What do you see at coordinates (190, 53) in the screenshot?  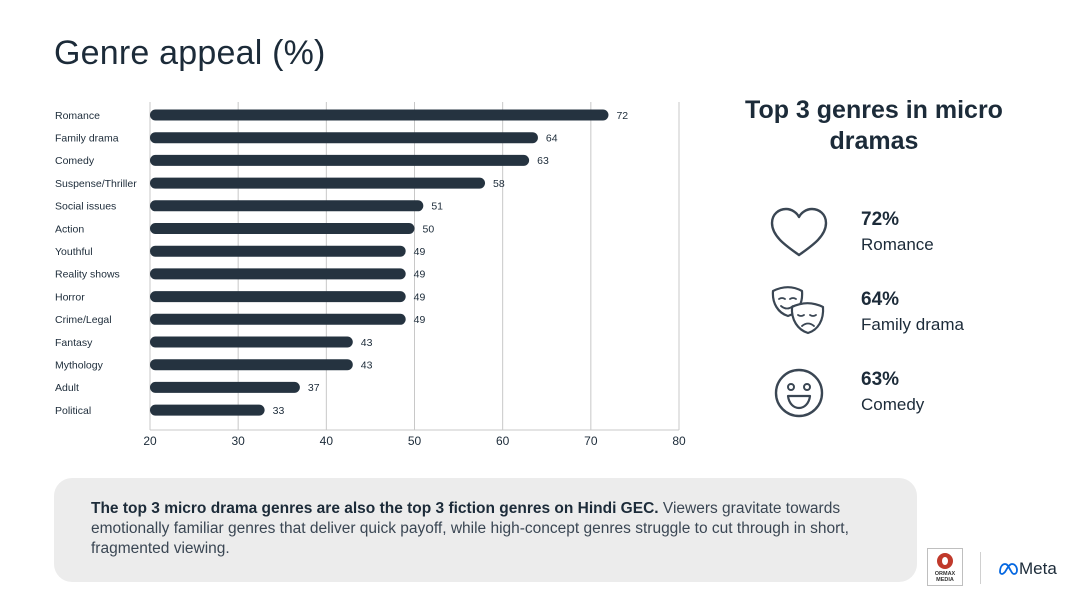 I see `page-title: Genre appeal (%)` at bounding box center [190, 53].